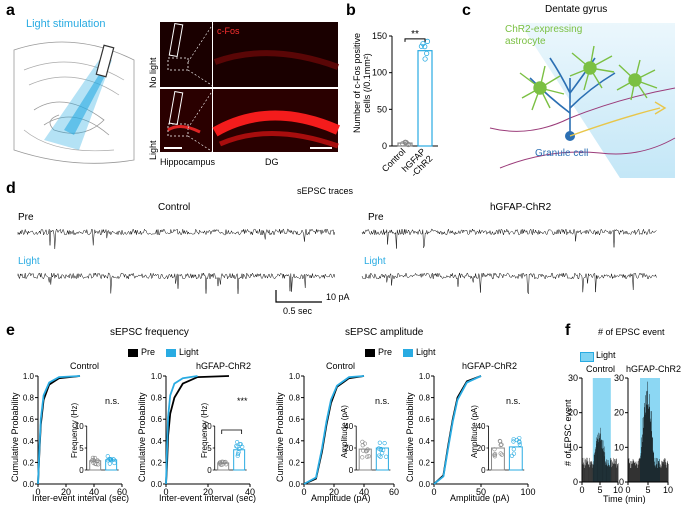  Describe the element at coordinates (298, 296) in the screenshot. I see `trace-scale-bar` at that location.